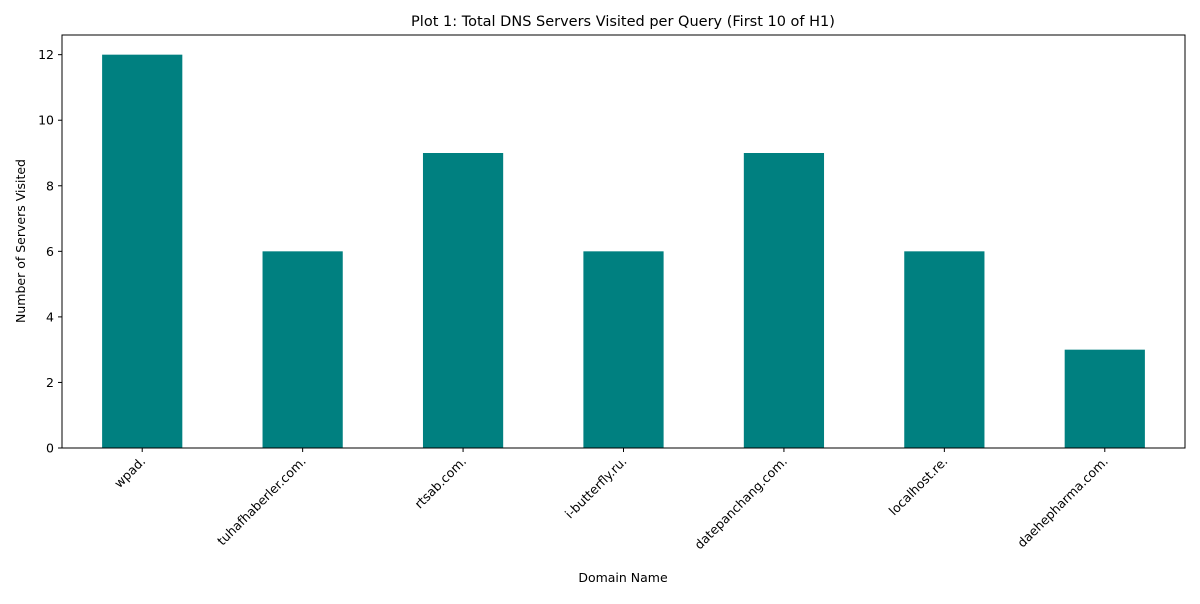  Describe the element at coordinates (50, 382) in the screenshot. I see `y-tick-label-1: 2` at that location.